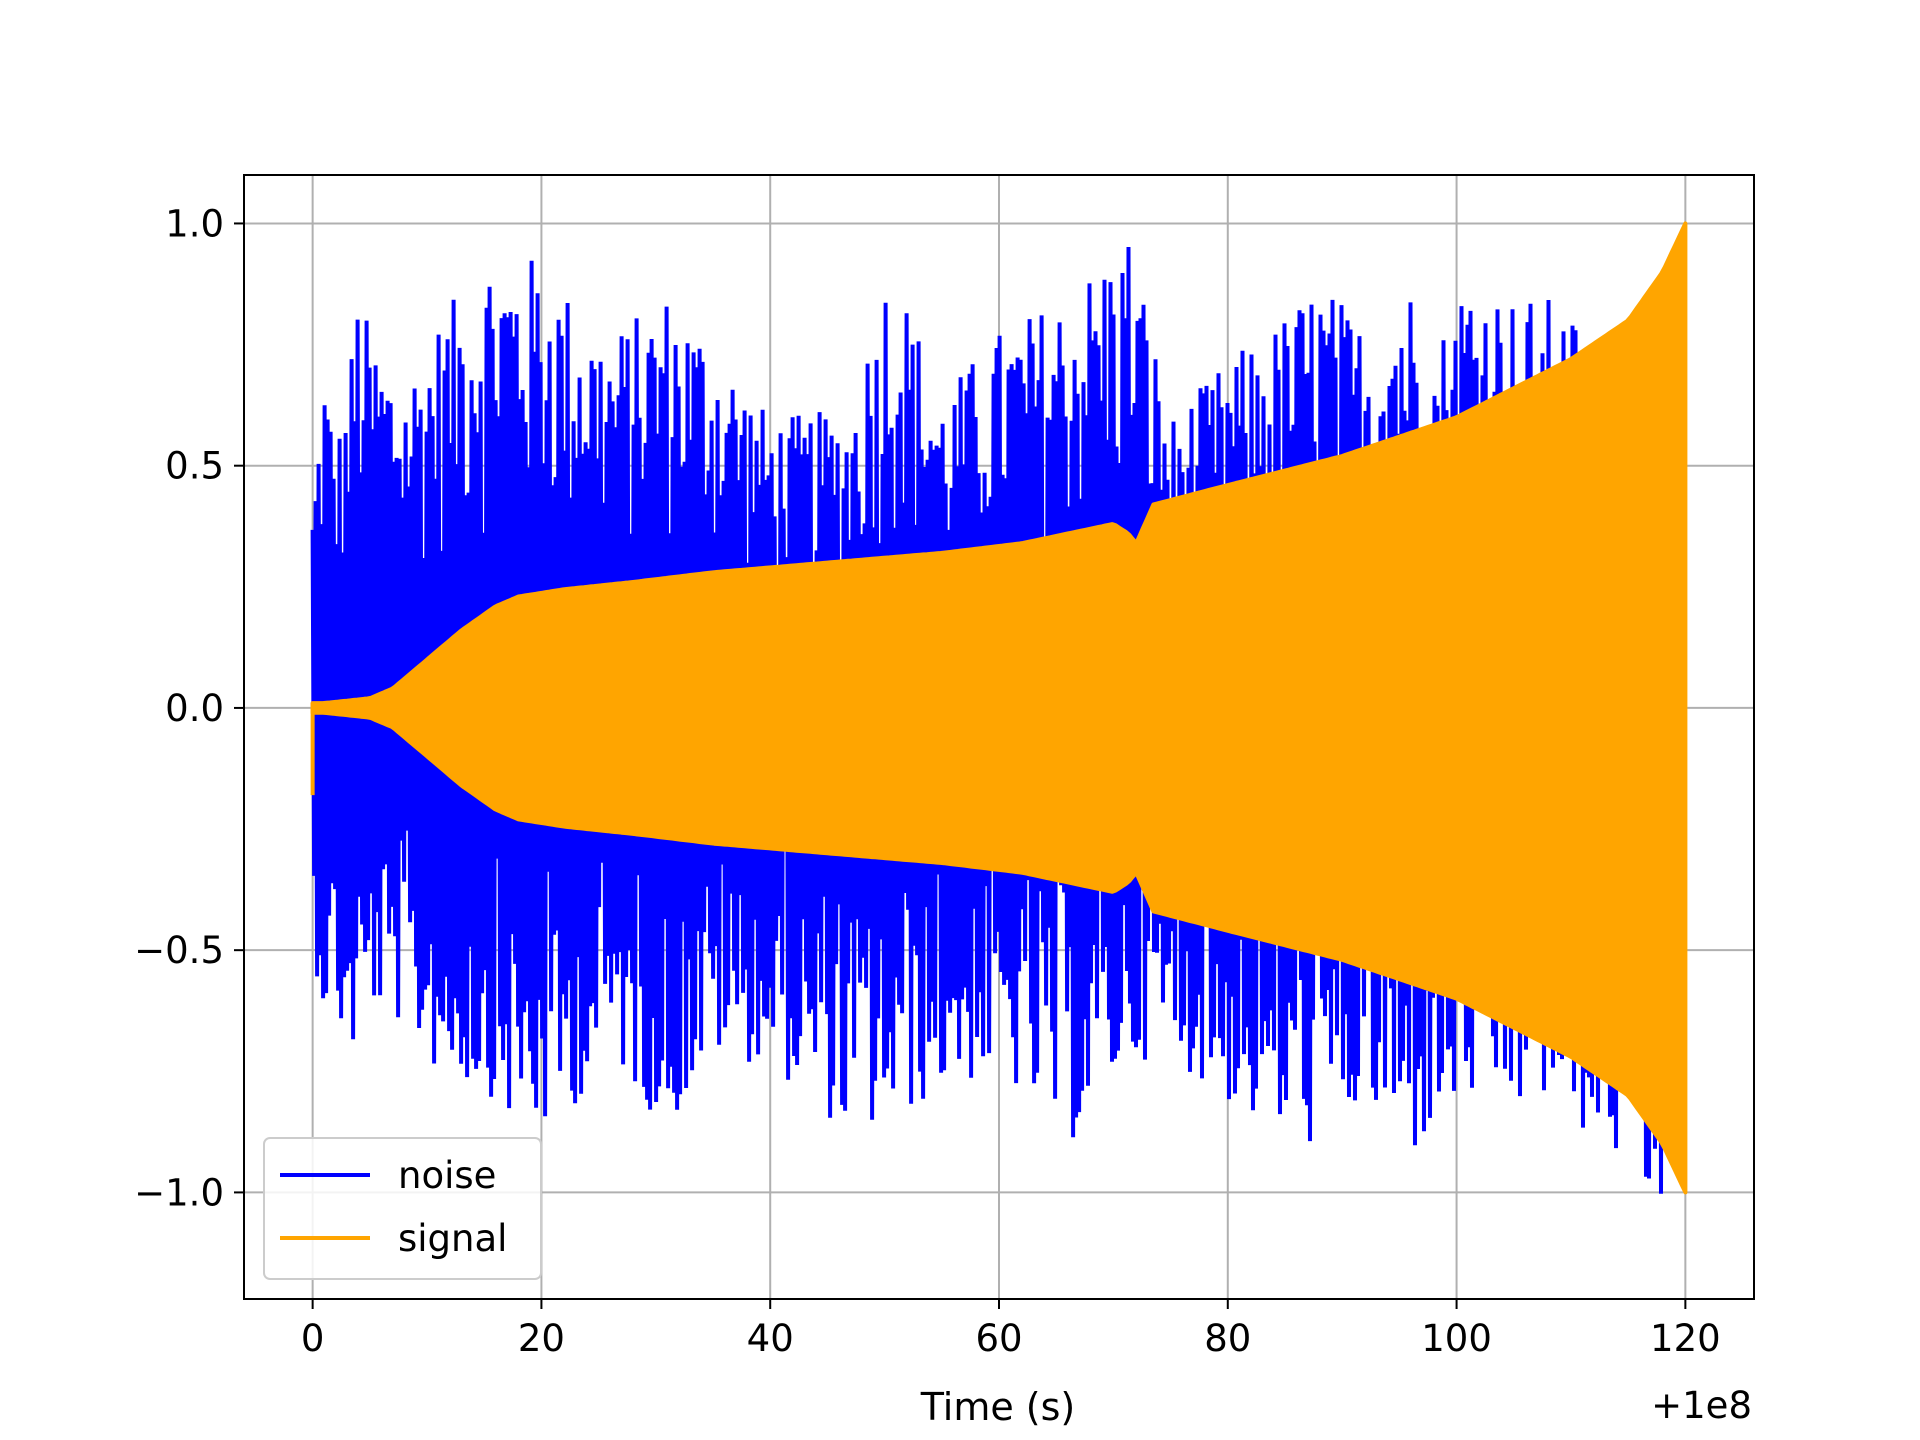 The image size is (1920, 1440). What do you see at coordinates (541, 1338) in the screenshot?
I see `x-tick-label: 20` at bounding box center [541, 1338].